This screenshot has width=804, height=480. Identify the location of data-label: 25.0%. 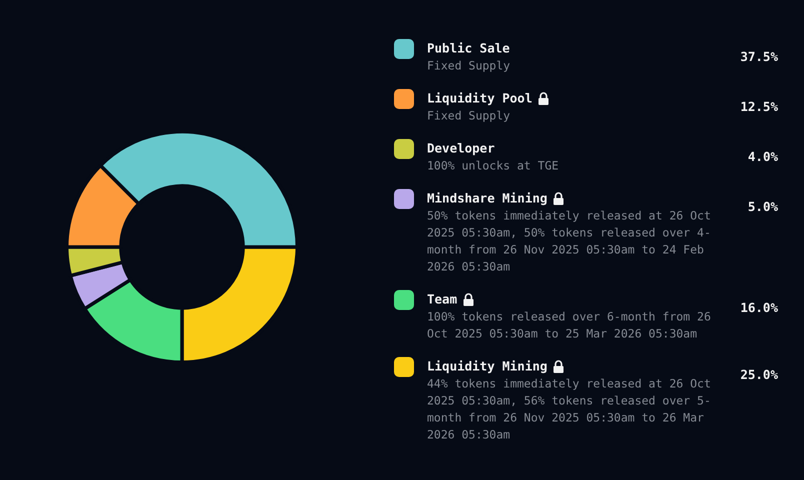
(759, 374).